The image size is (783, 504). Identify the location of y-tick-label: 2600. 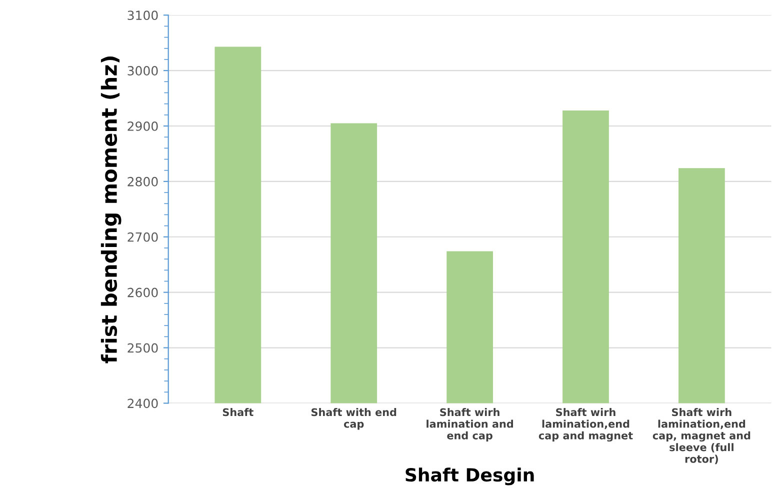
(143, 293).